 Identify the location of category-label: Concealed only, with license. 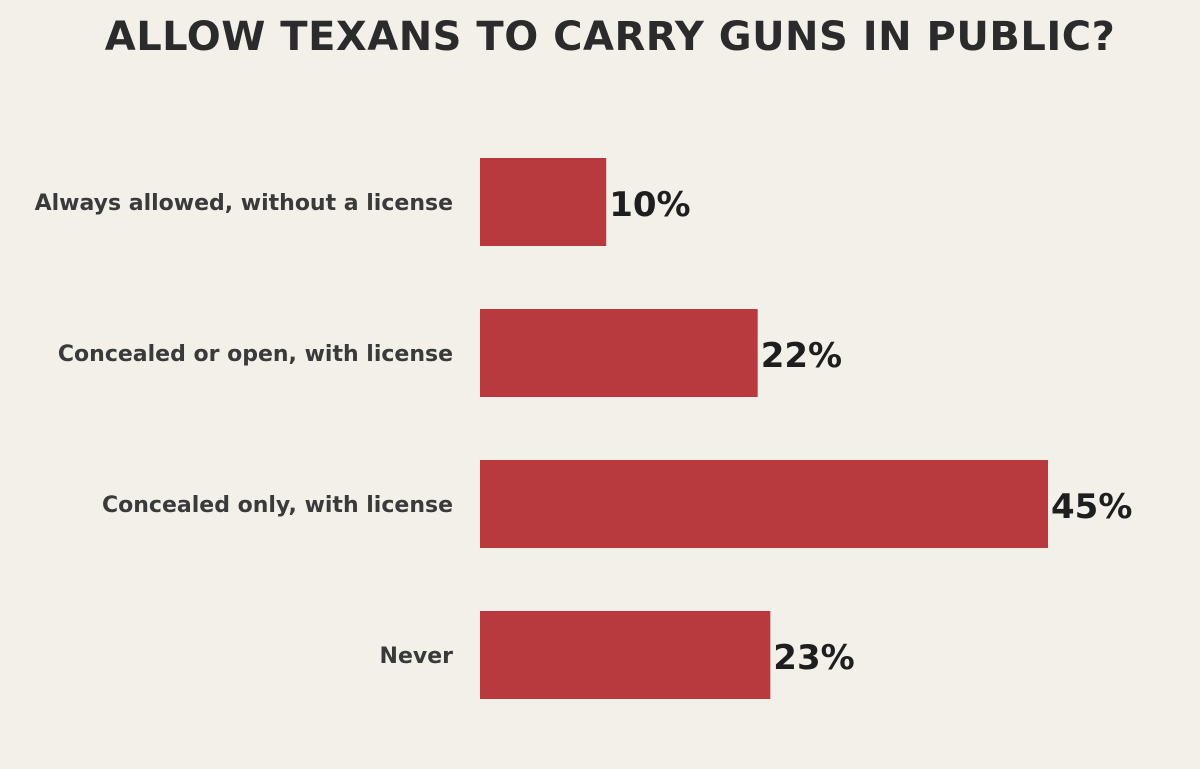
(277, 505).